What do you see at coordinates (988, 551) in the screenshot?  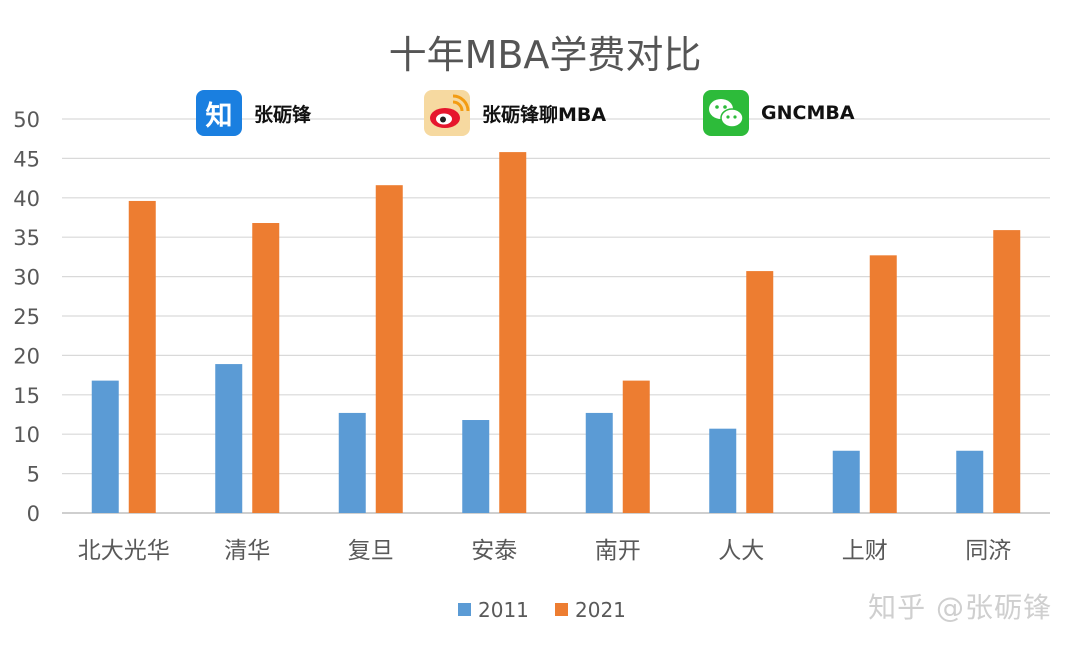 I see `x-tick-label: 同济` at bounding box center [988, 551].